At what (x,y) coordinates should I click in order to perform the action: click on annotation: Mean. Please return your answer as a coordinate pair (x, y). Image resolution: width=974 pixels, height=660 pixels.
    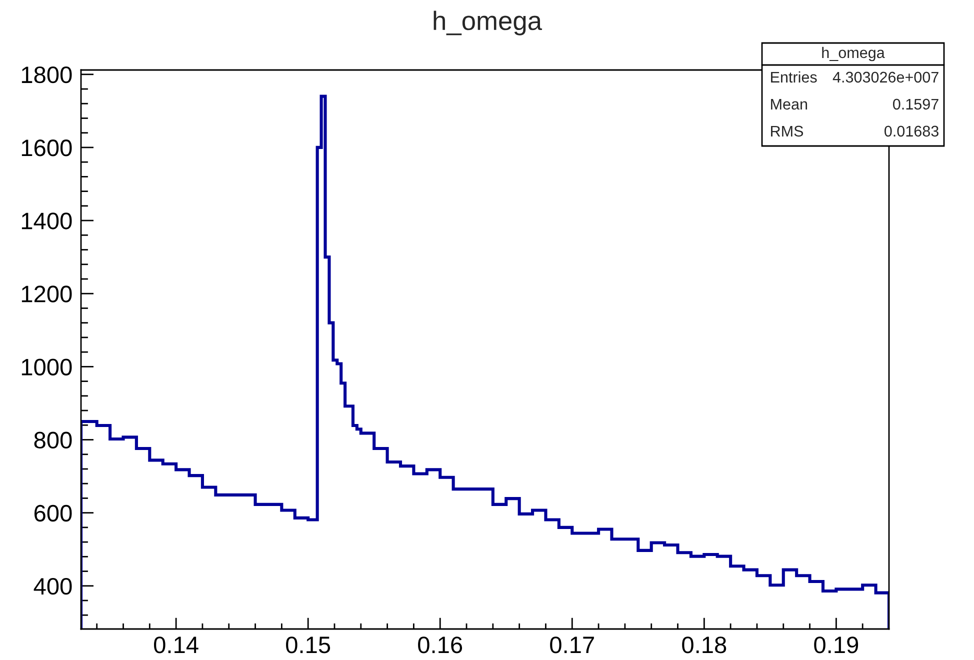
    Looking at the image, I should click on (789, 104).